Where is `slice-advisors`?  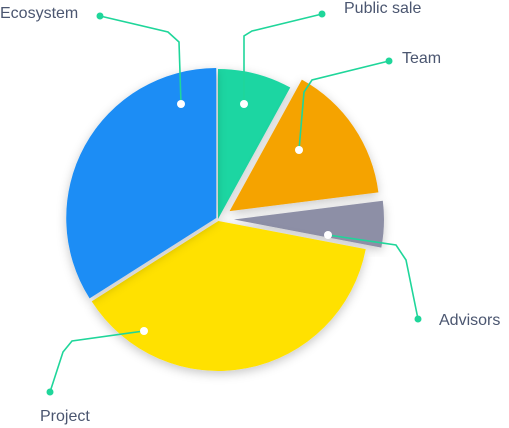 slice-advisors is located at coordinates (308, 224).